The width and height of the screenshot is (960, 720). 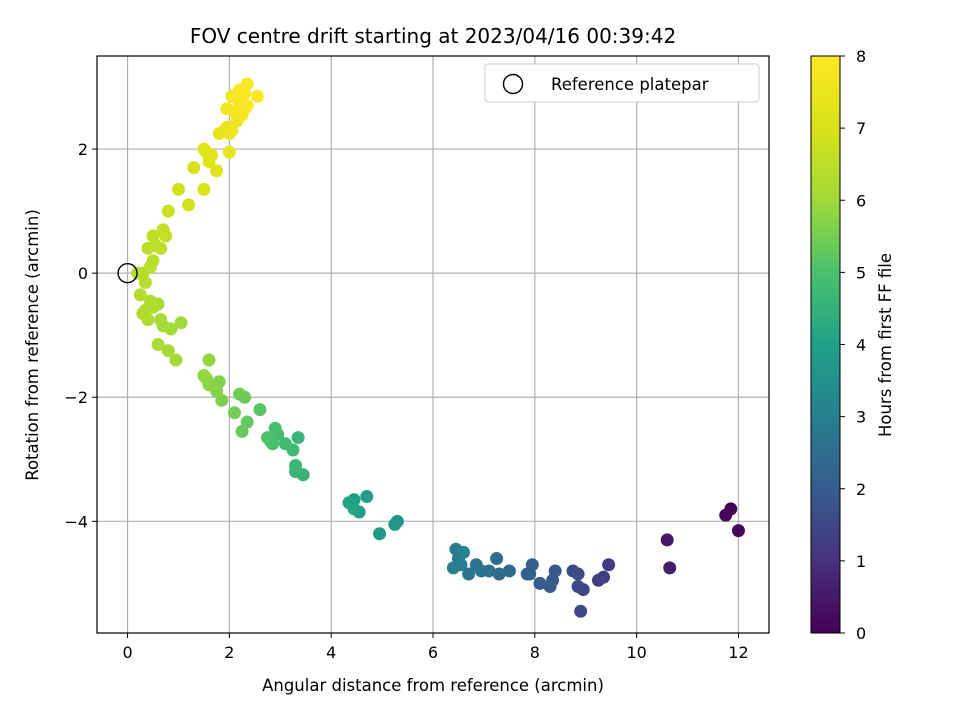 What do you see at coordinates (433, 685) in the screenshot?
I see `x-axis-label: Angular distance from reference (arcmin)` at bounding box center [433, 685].